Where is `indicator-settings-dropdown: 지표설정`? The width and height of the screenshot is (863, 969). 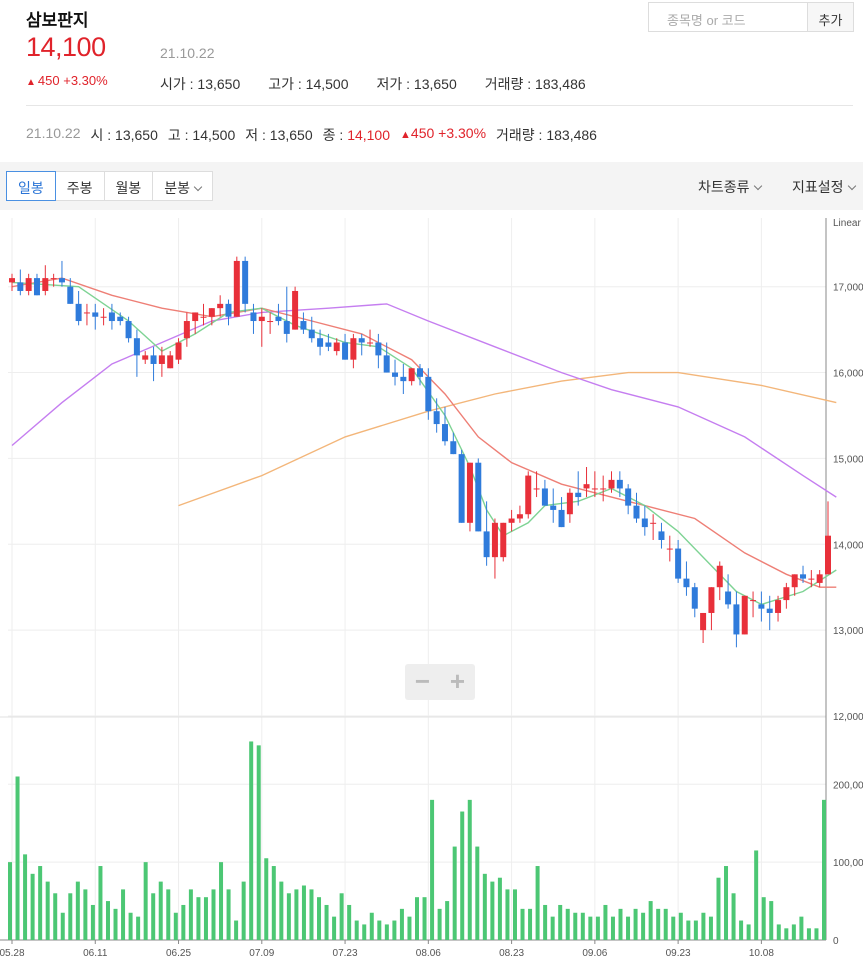
indicator-settings-dropdown: 지표설정 is located at coordinates (824, 187).